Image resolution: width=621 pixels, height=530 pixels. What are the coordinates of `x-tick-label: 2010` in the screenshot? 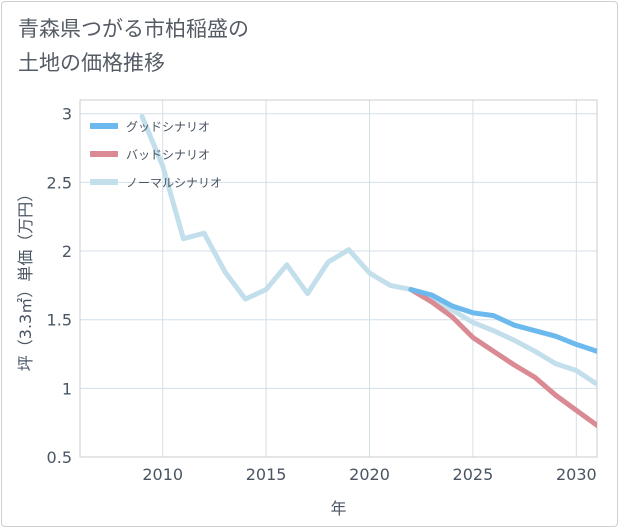 It's located at (162, 474).